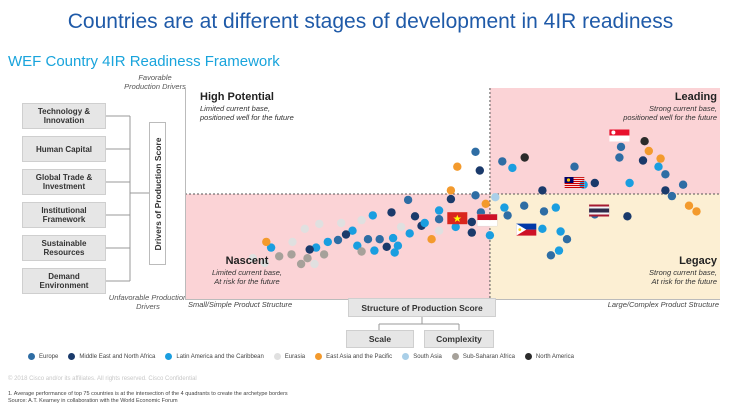 The image size is (741, 409). I want to click on x-component-scale: Scale, so click(380, 339).